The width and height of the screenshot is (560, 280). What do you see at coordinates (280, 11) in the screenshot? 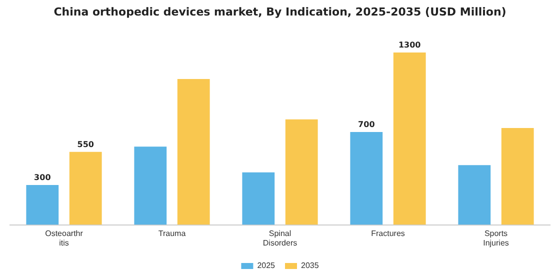
I see `chart-title: China orthopedic devices market, By Indication, 2025-2035 (USD Million)` at bounding box center [280, 11].